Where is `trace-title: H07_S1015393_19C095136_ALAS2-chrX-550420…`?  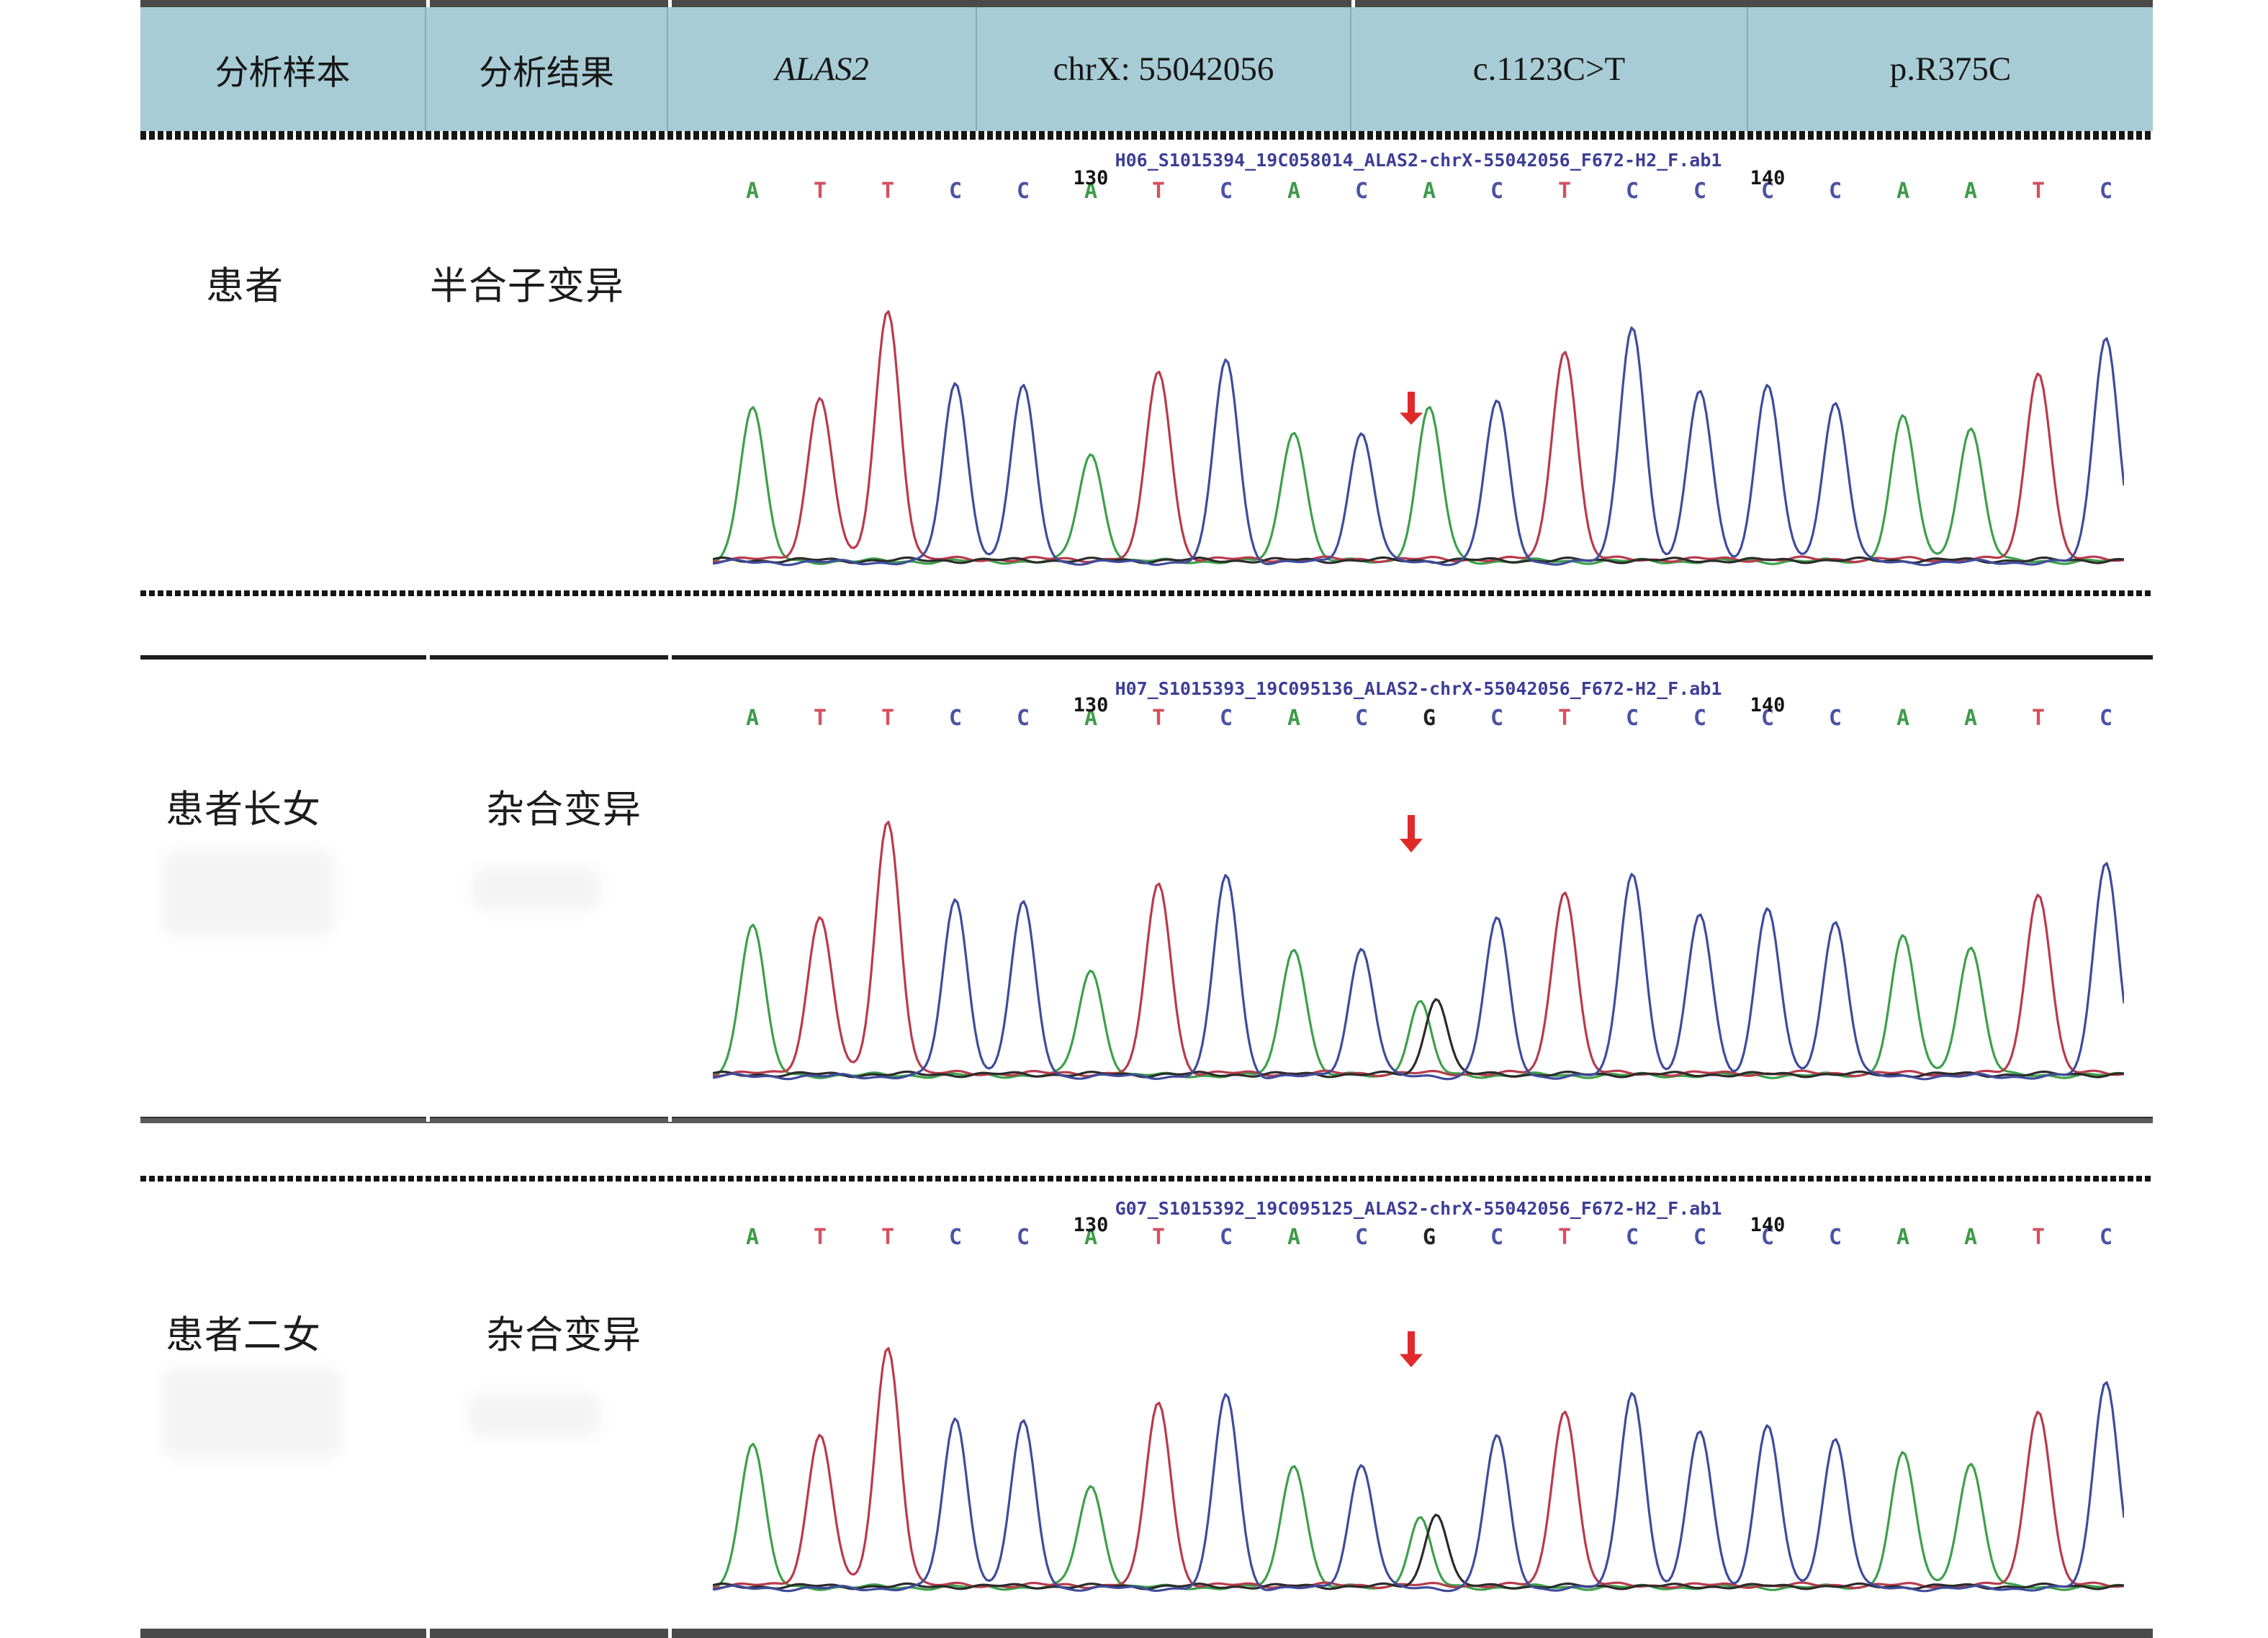 trace-title: H07_S1015393_19C095136_ALAS2-chrX-550420… is located at coordinates (1418, 688).